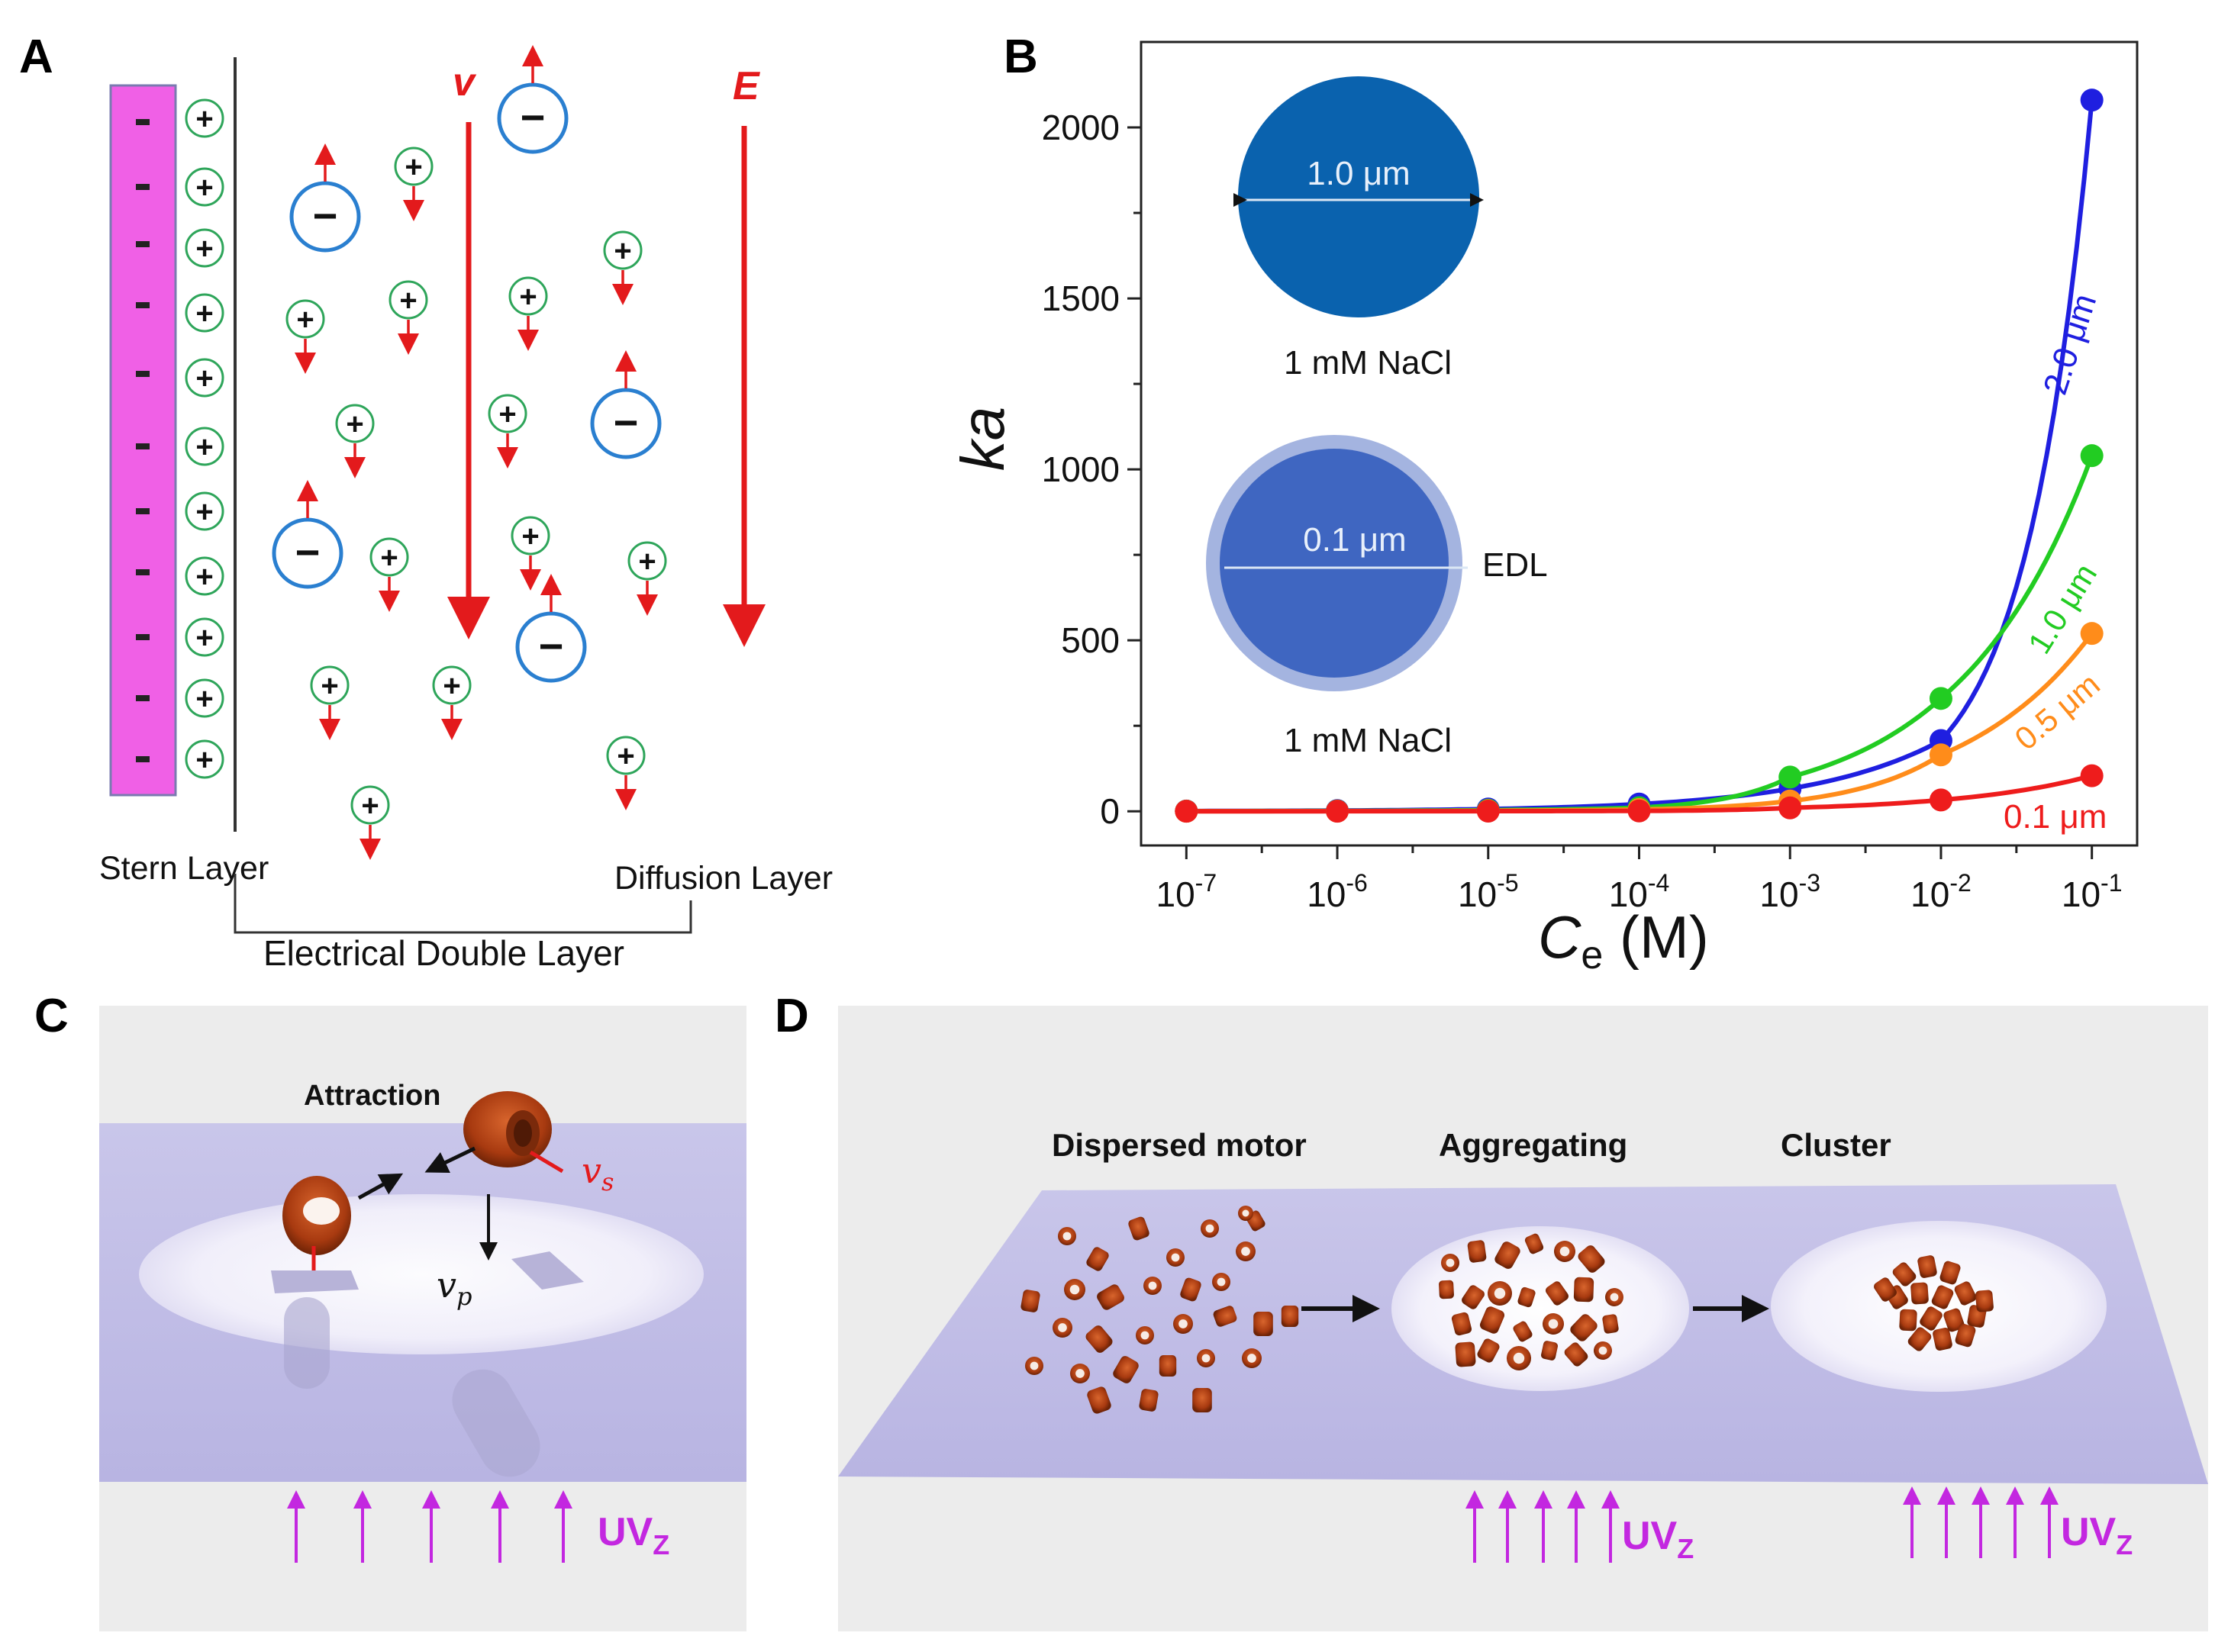  I want to click on vp-label: vp, so click(454, 1287).